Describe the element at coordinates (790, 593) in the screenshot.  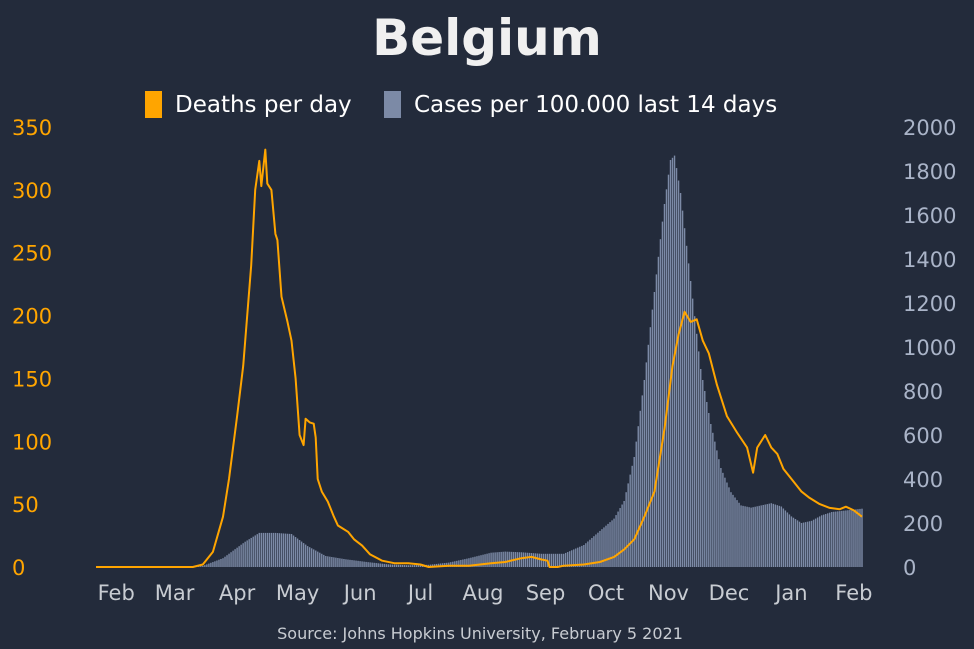
I see `x-axis-tick-label: Jan` at that location.